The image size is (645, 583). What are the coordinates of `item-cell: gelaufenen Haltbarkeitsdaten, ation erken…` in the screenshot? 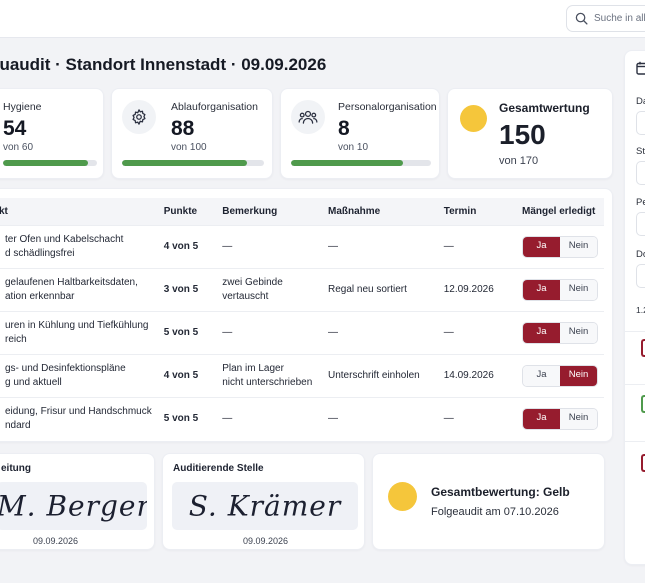 It's located at (79, 289).